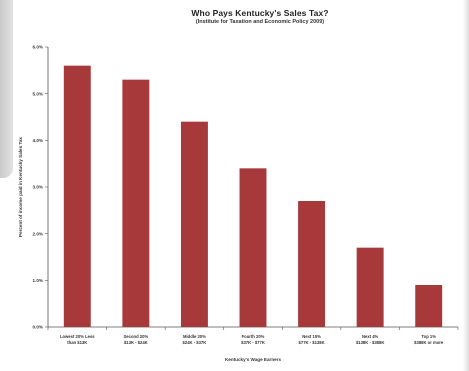 The image size is (469, 371). What do you see at coordinates (260, 13) in the screenshot?
I see `chart-title: Who Pays Kentucky's Sales Tax?` at bounding box center [260, 13].